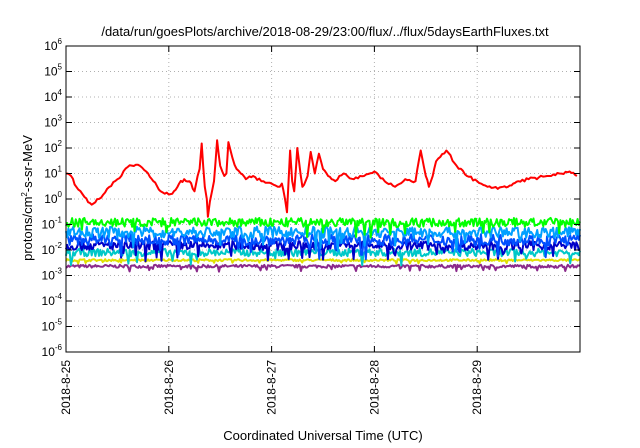  What do you see at coordinates (59, 296) in the screenshot?
I see `y-tick-exponent: -4` at bounding box center [59, 296].